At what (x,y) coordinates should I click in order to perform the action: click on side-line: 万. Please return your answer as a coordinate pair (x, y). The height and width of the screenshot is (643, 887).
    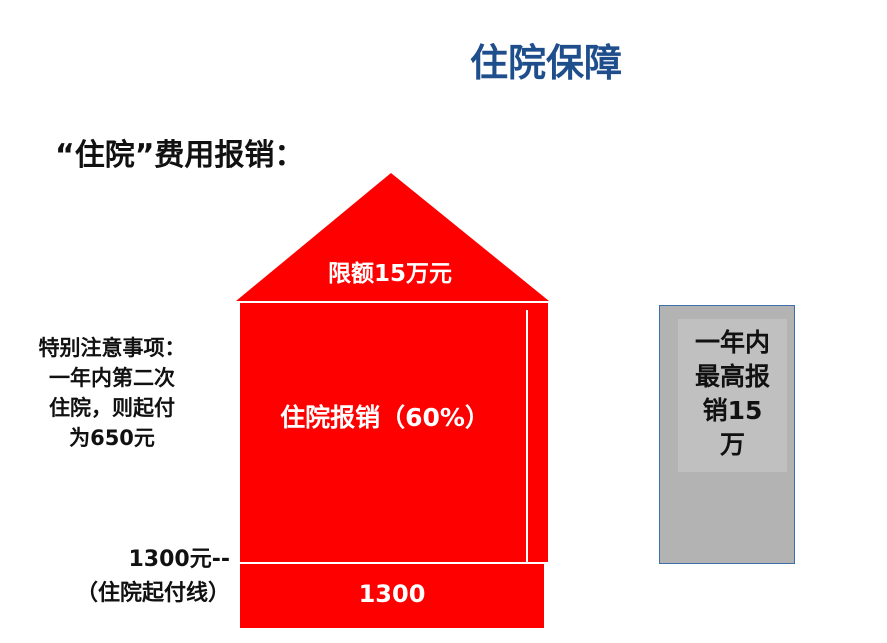
    Looking at the image, I should click on (732, 444).